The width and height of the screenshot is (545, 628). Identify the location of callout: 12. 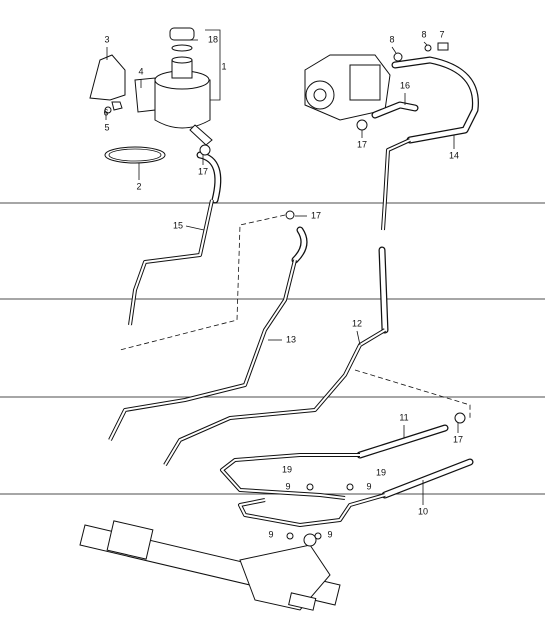
(357, 323).